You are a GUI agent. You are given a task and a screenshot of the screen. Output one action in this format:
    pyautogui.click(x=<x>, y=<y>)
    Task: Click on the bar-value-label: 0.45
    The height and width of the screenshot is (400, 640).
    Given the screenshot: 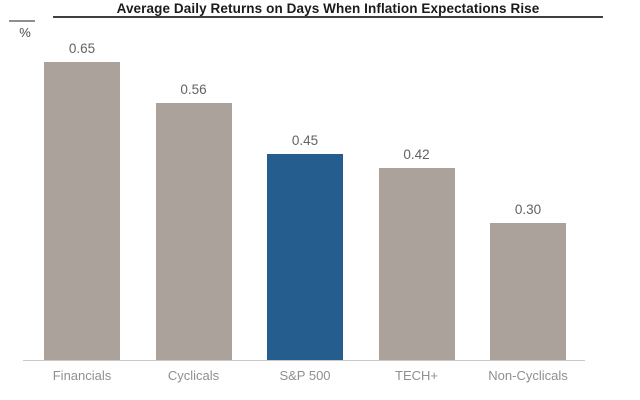 What is the action you would take?
    pyautogui.click(x=305, y=140)
    